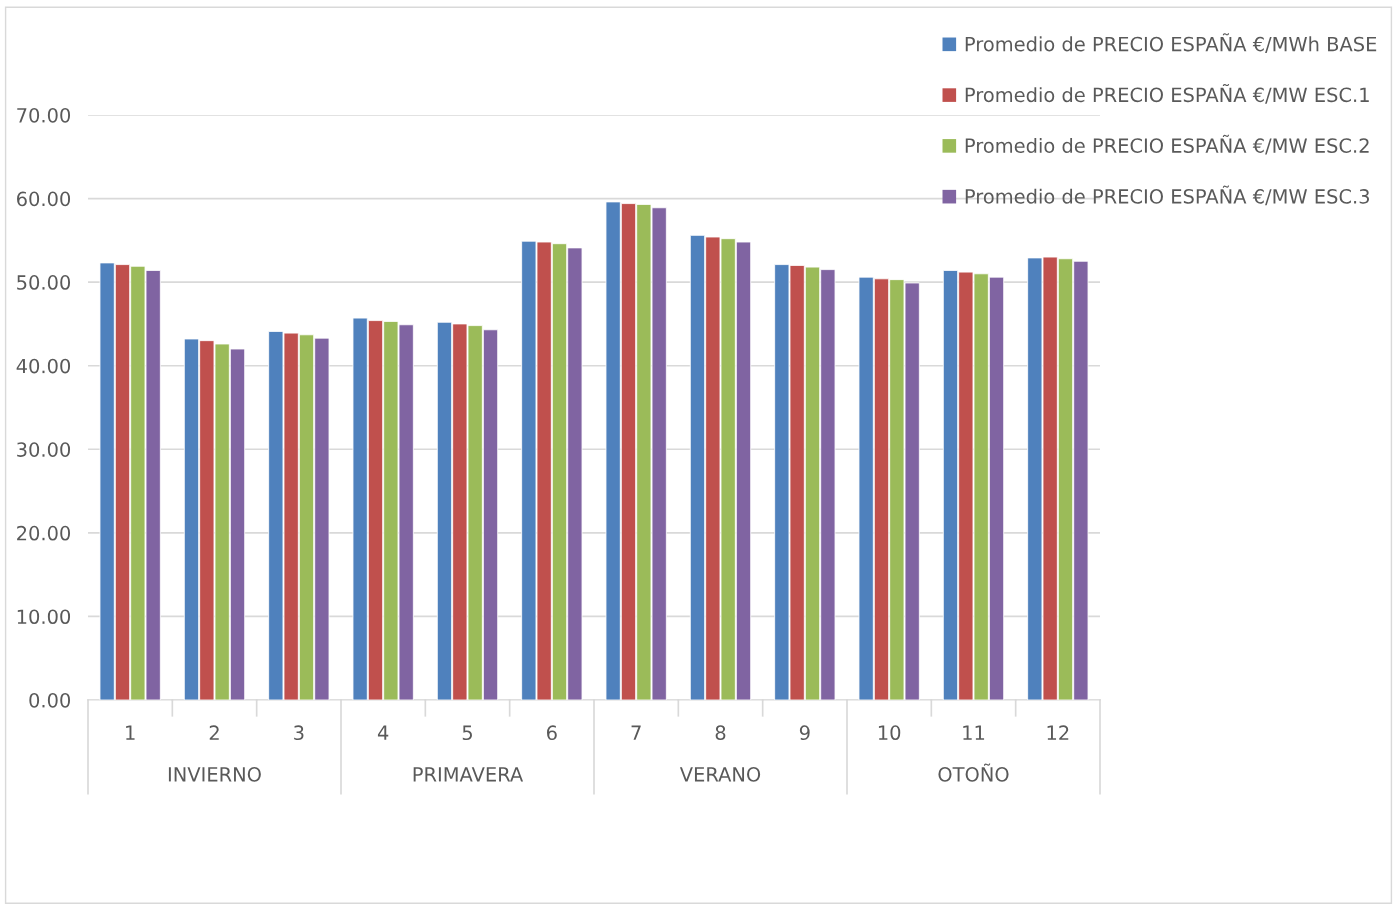  Describe the element at coordinates (44, 533) in the screenshot. I see `y-tick-label: 20.00` at that location.